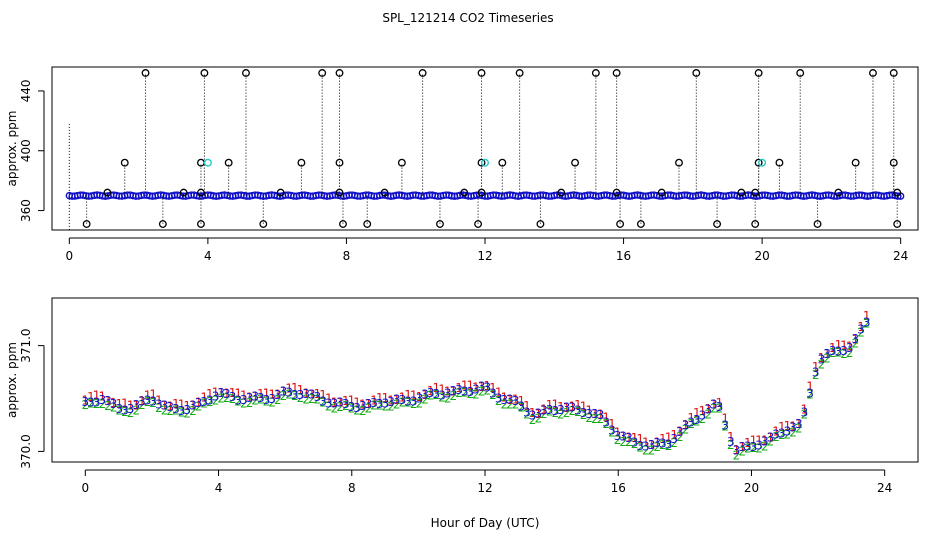 The width and height of the screenshot is (936, 540). I want to click on y-tick-label: 440, so click(26, 90).